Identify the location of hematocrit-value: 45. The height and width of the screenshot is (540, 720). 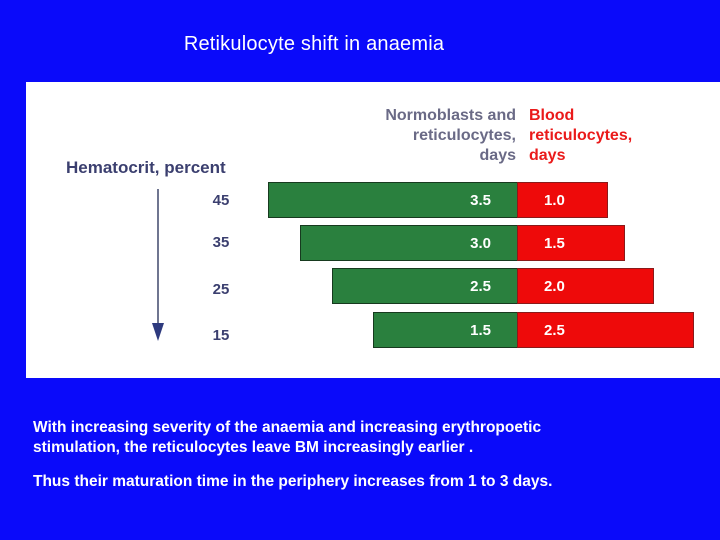
(221, 200).